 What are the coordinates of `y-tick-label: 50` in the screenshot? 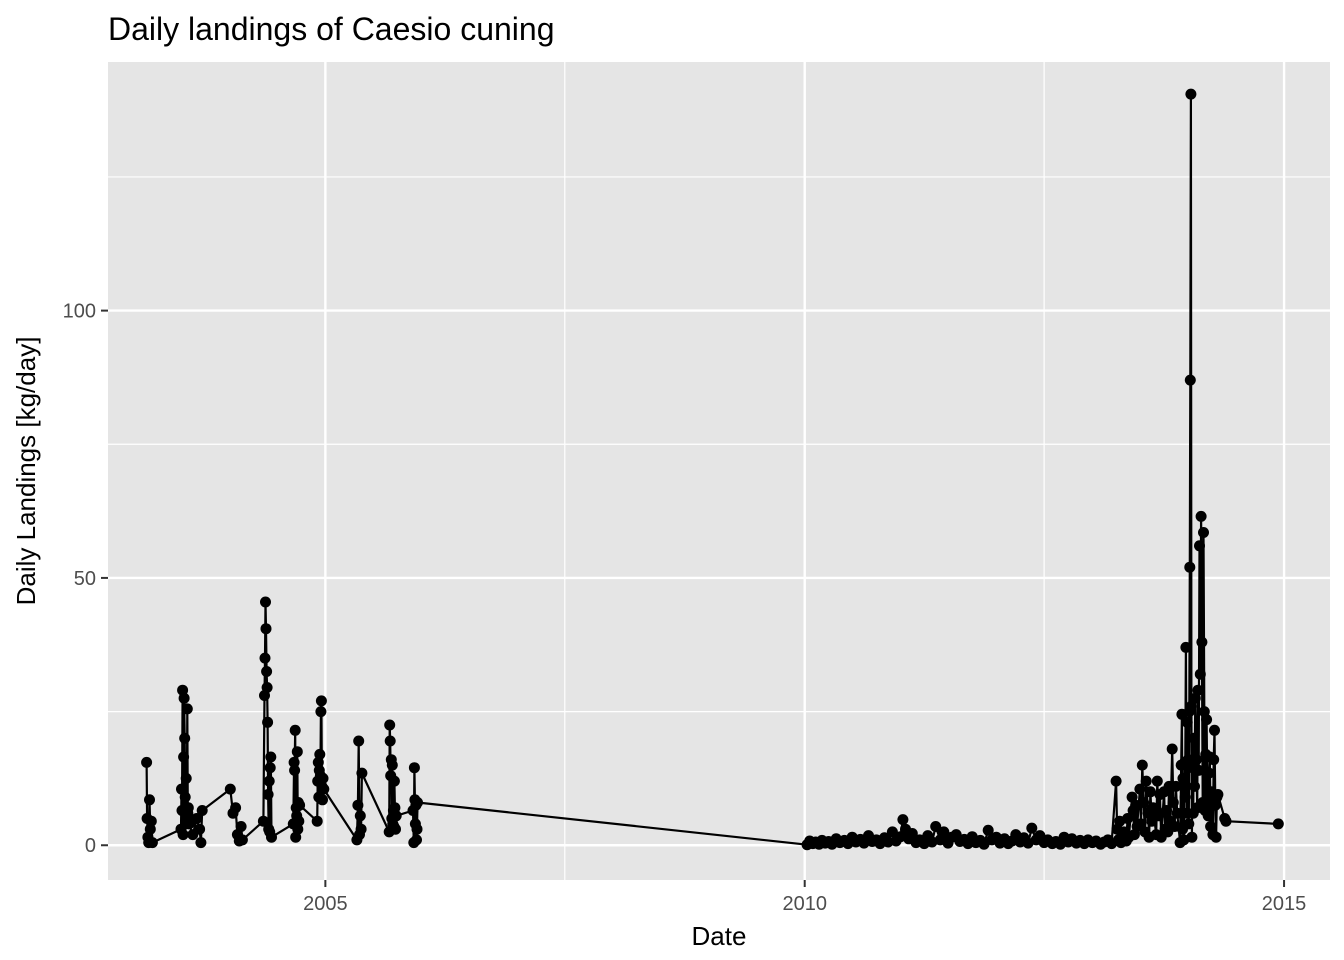 It's located at (85, 579).